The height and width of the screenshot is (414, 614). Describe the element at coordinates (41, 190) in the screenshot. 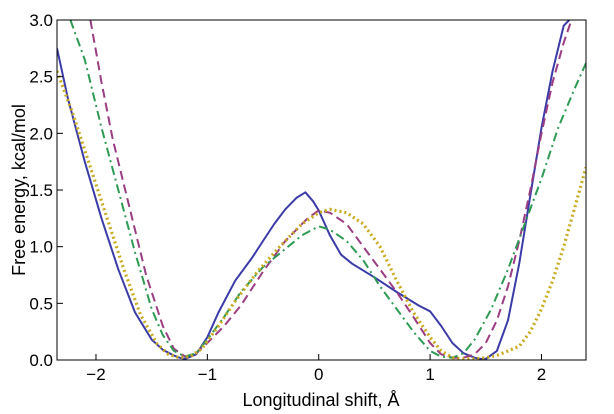

I see `y-tick-label: 1.5` at that location.